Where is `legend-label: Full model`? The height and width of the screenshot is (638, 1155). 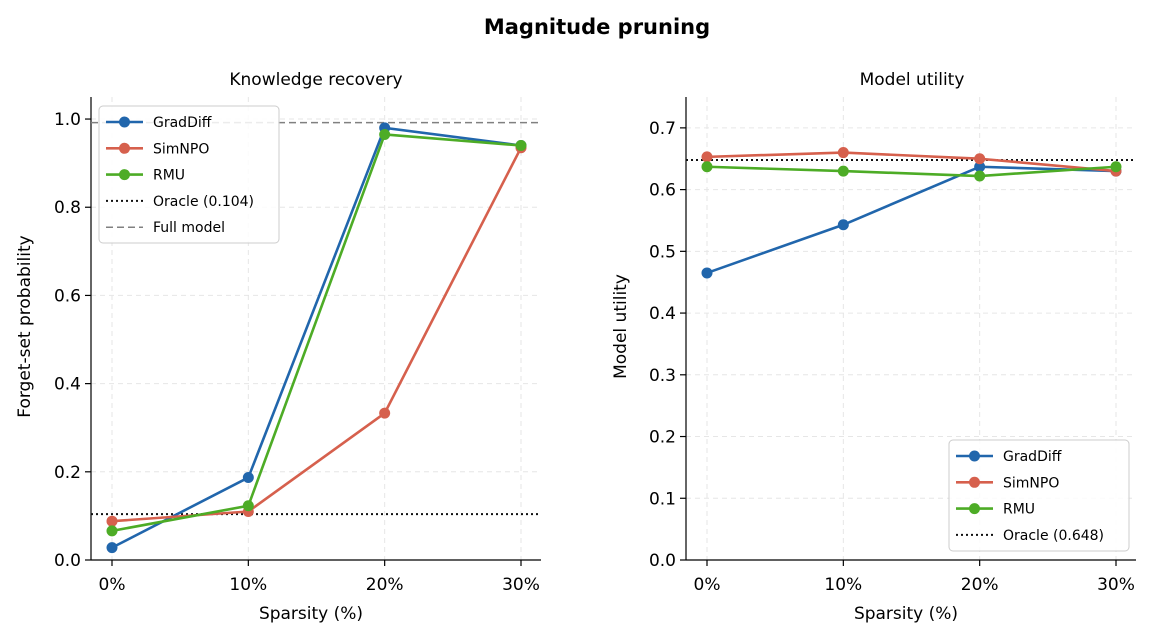
legend-label: Full model is located at coordinates (189, 228).